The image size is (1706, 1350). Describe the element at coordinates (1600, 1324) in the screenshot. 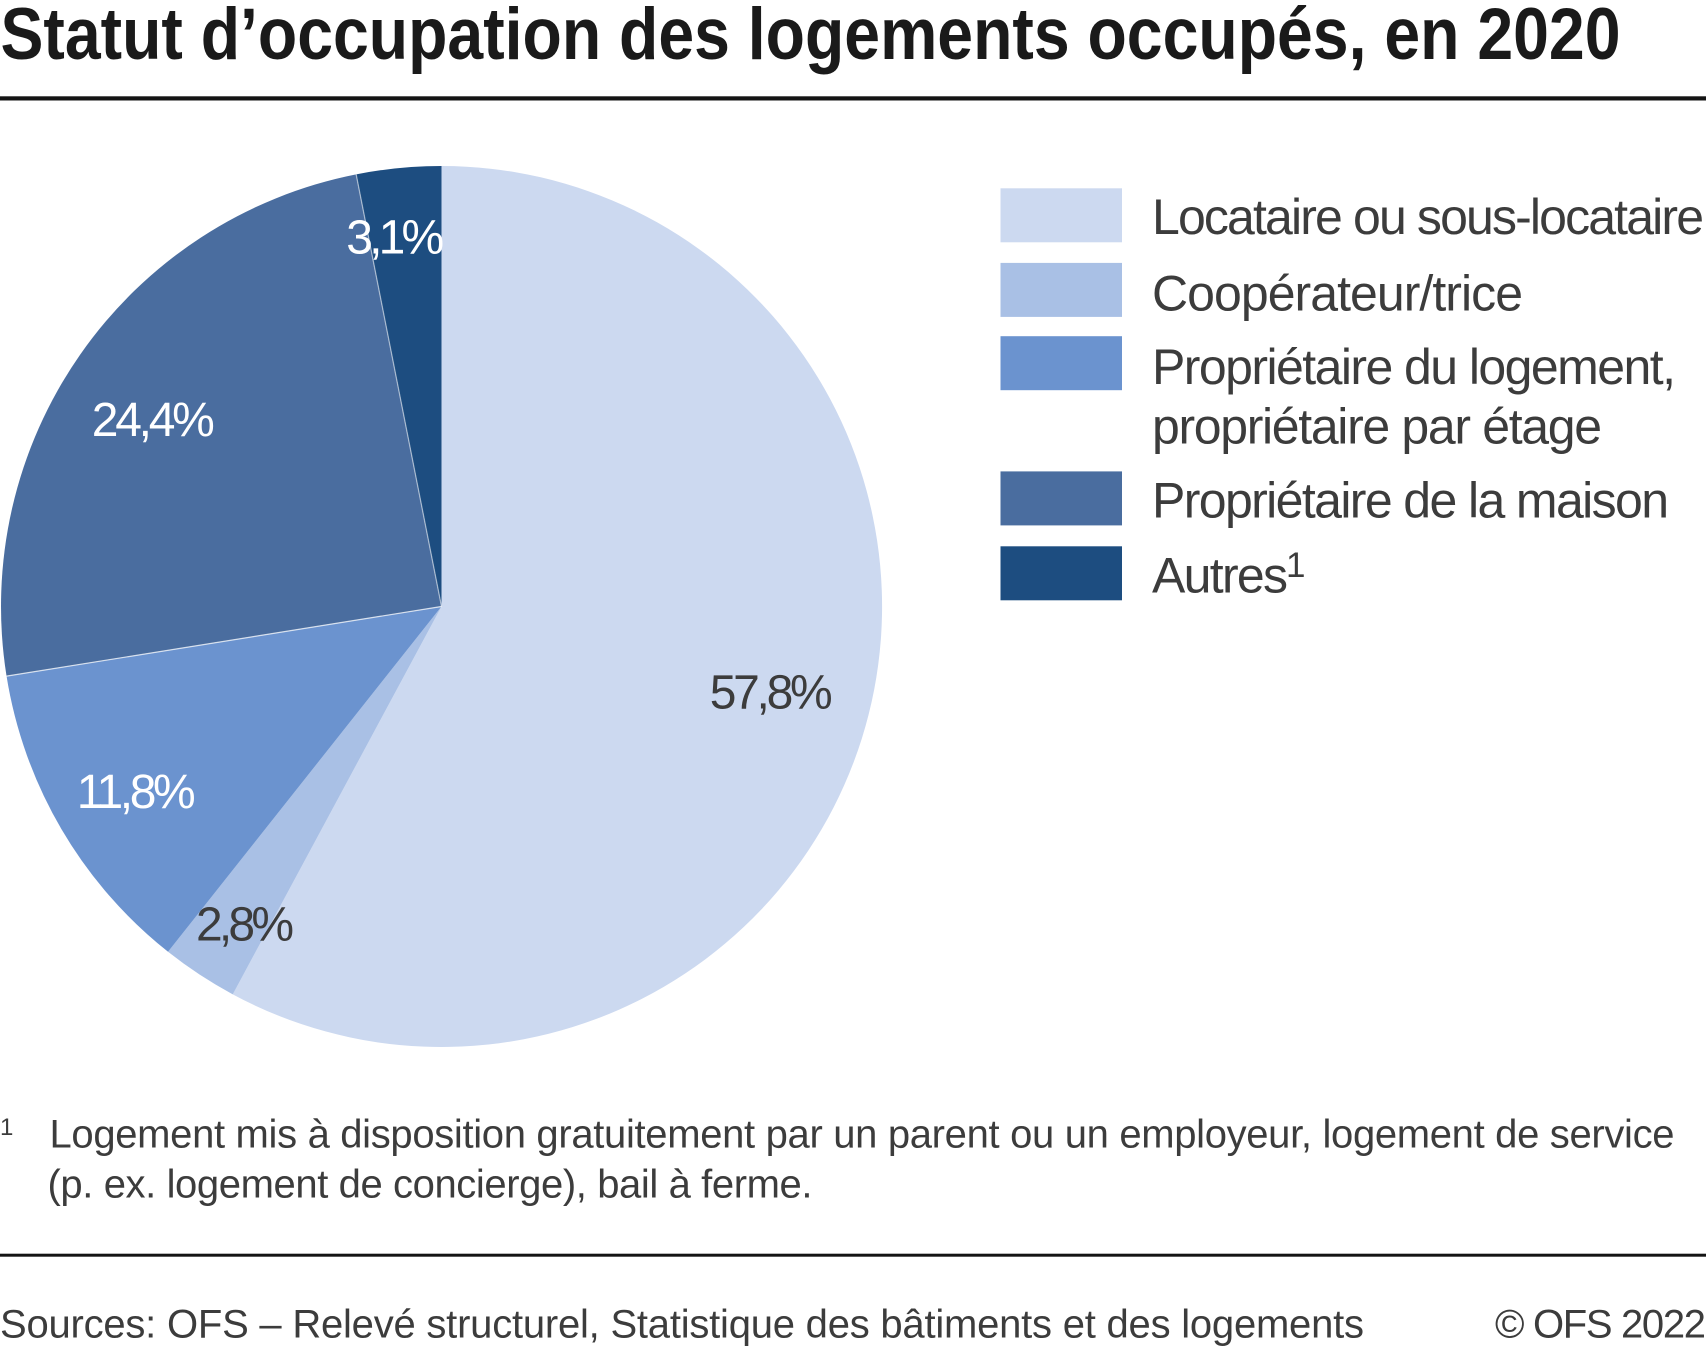

I see `svg-text: © OFS 2022` at that location.